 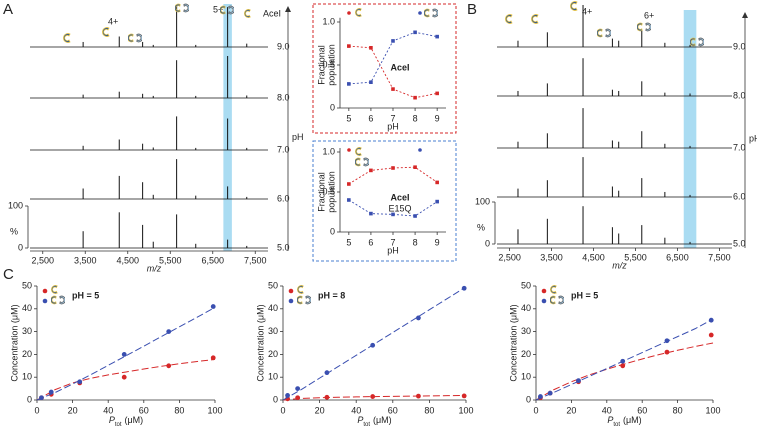 What do you see at coordinates (753, 138) in the screenshot?
I see `ph-title: pH` at bounding box center [753, 138].